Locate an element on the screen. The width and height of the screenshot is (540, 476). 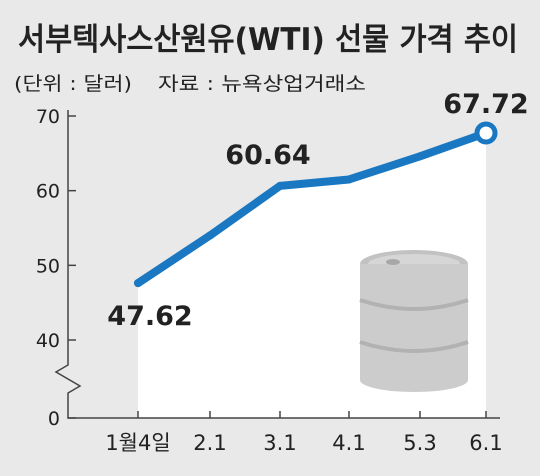
source-label: 자료 : 뉴욕상업거래소 is located at coordinates (262, 84).